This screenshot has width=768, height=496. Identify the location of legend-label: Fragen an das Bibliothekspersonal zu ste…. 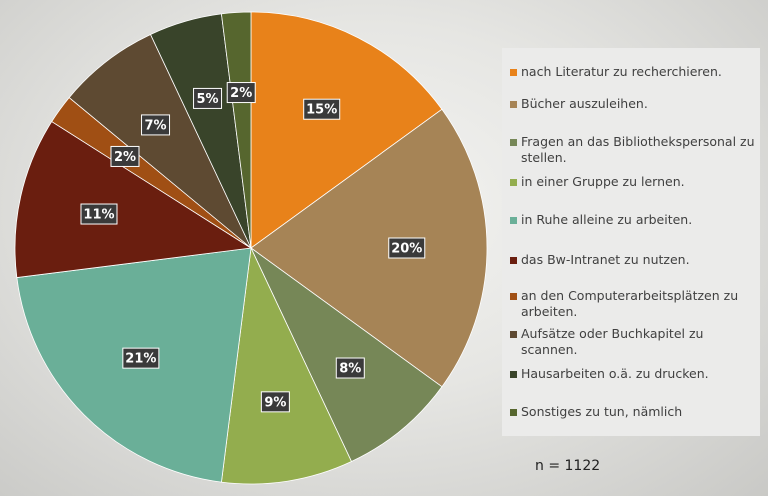
(638, 149).